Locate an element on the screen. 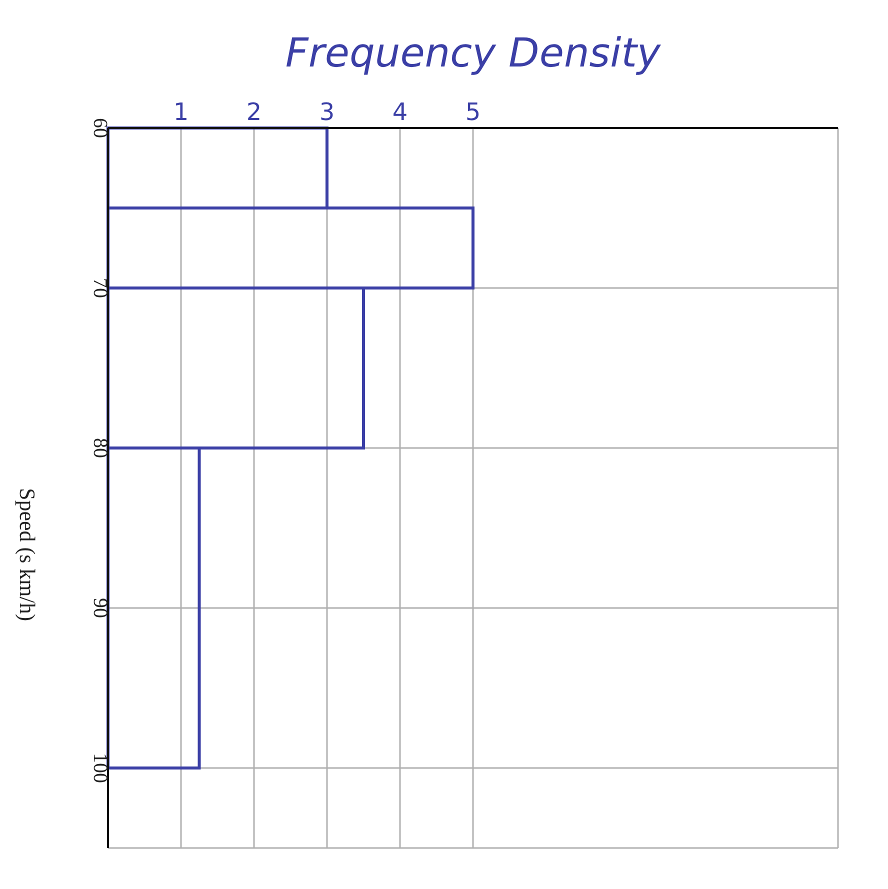  y-tick-label: 80 is located at coordinates (100, 448).